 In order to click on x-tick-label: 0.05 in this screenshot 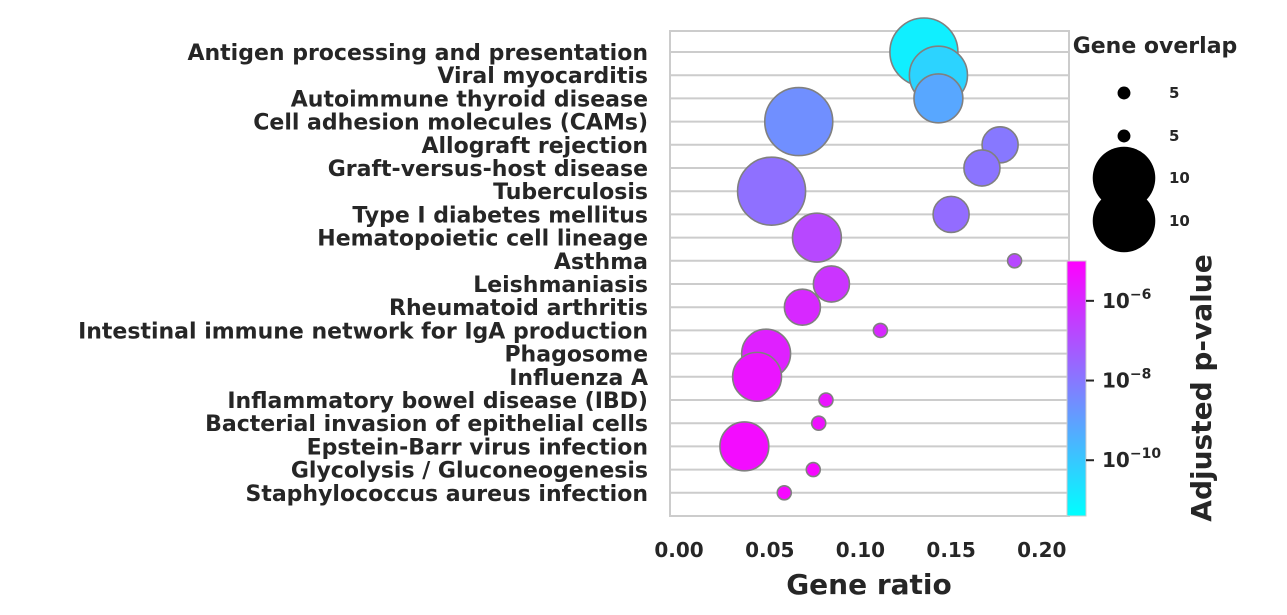, I will do `click(769, 550)`.